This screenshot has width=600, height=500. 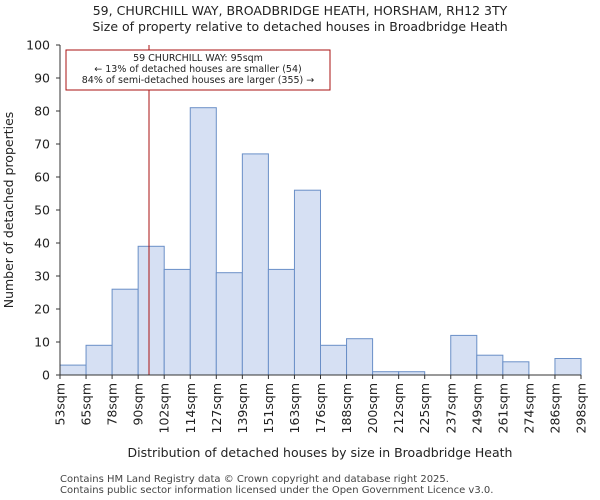 What do you see at coordinates (42, 78) in the screenshot?
I see `y-tick-label-90: 90` at bounding box center [42, 78].